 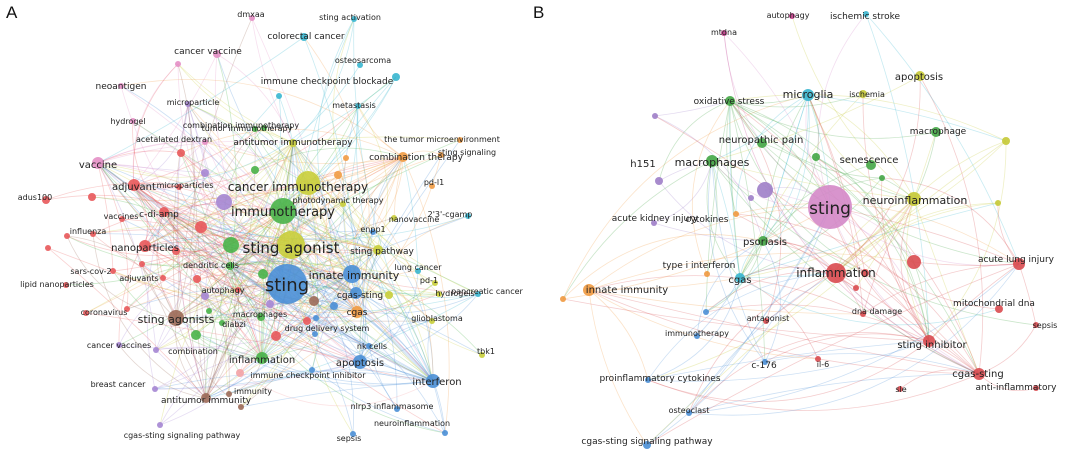 I want to click on node-label: influenza, so click(x=88, y=231).